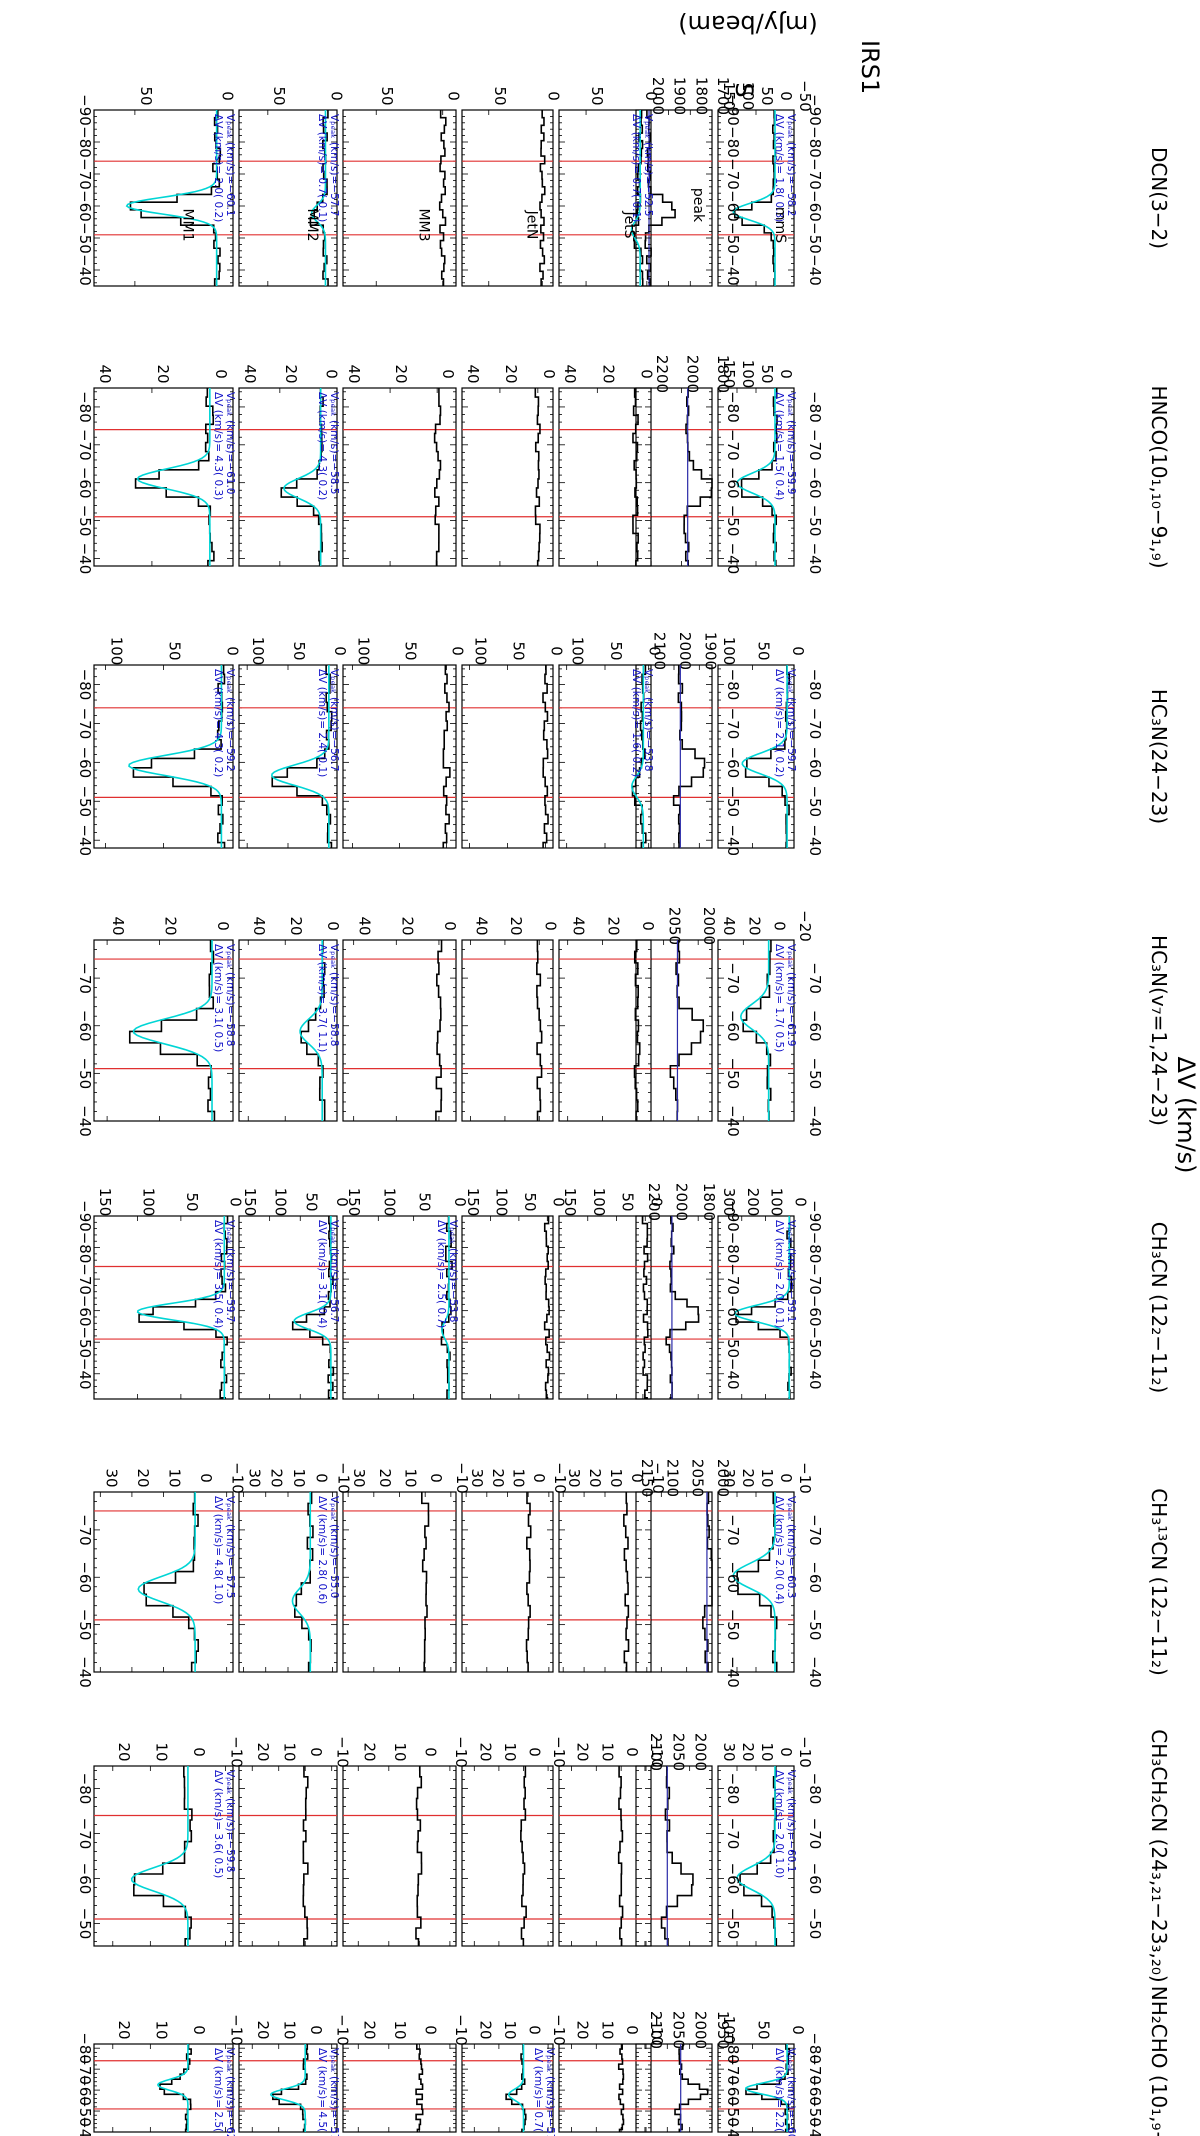 This screenshot has height=2136, width=1200. What do you see at coordinates (748, 374) in the screenshot?
I see `int-tick-label: 100` at bounding box center [748, 374].